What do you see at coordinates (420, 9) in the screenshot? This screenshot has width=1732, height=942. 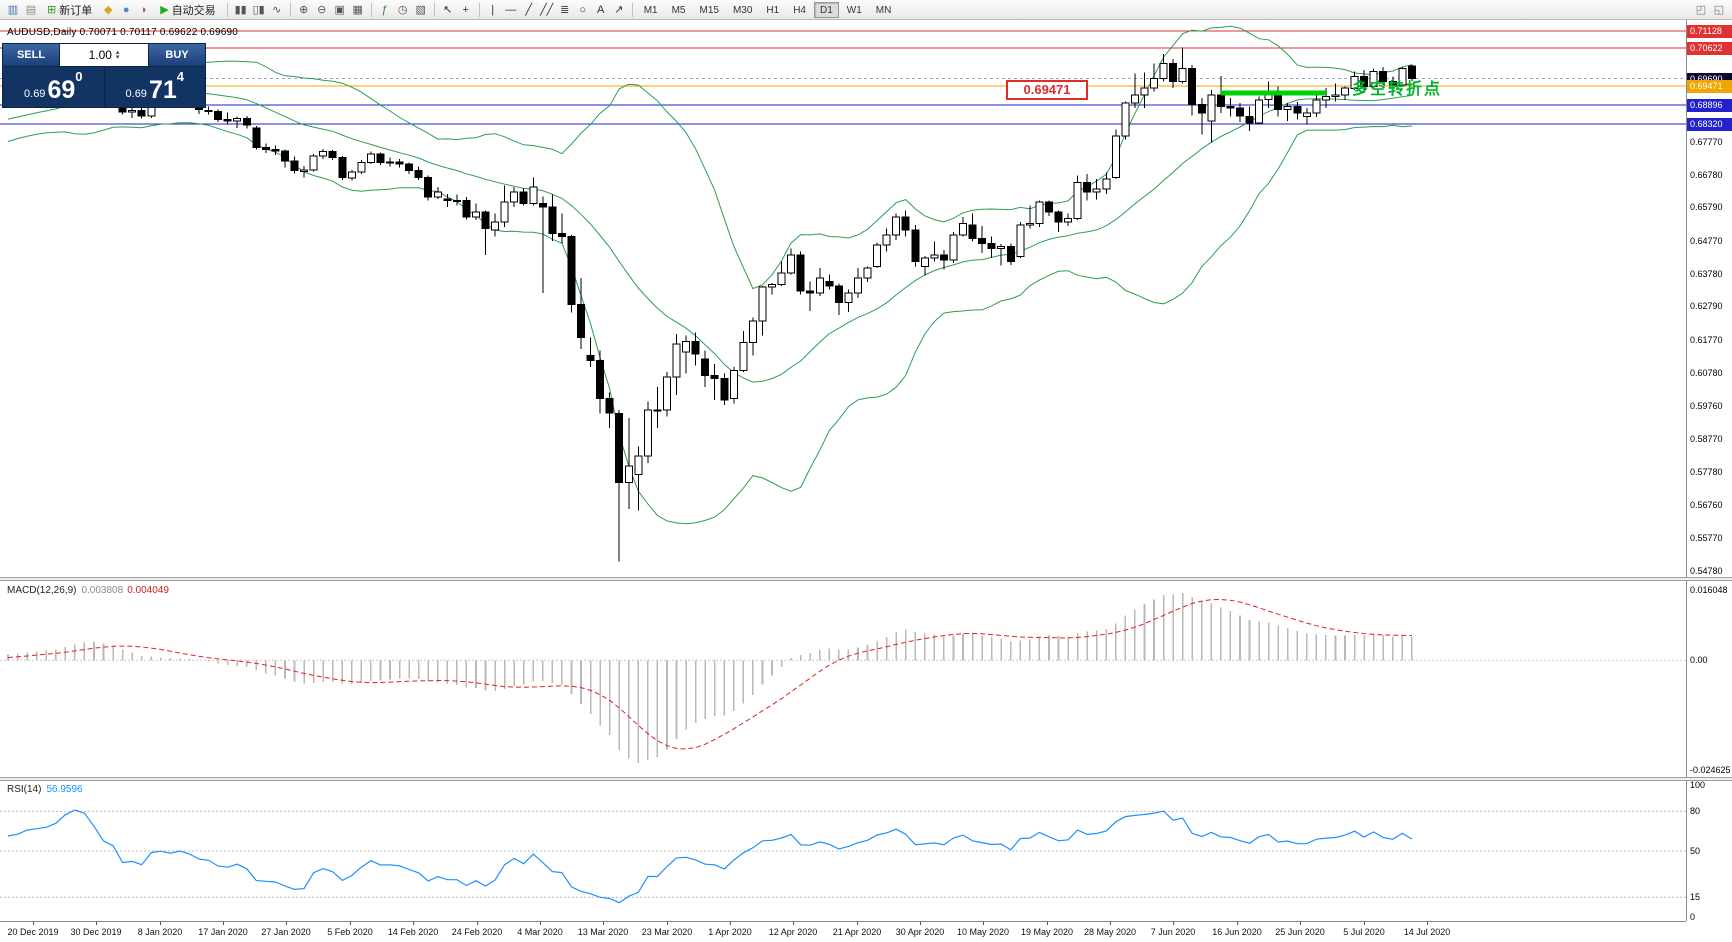 I see `templates-icon: ▧` at bounding box center [420, 9].